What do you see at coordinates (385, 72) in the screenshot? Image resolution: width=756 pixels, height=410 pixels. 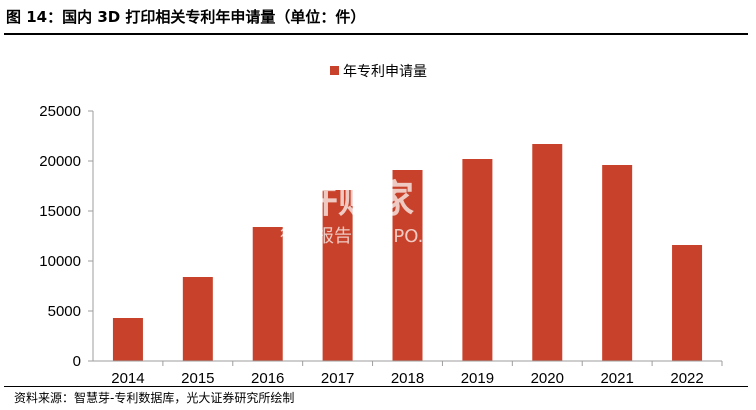 I see `legend-label: 年专利申请量` at bounding box center [385, 72].